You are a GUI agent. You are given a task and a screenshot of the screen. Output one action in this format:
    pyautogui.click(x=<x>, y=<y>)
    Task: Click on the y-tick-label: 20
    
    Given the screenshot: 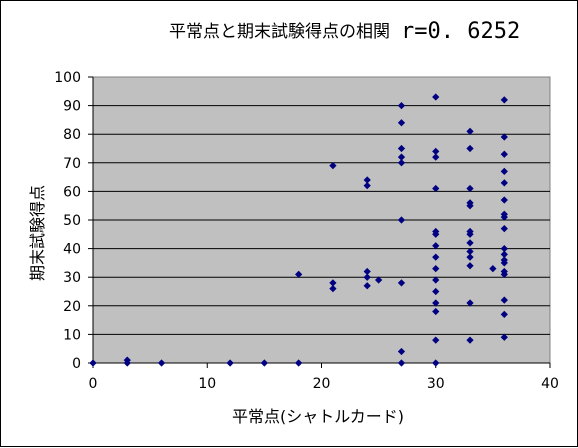 What is the action you would take?
    pyautogui.click(x=72, y=307)
    